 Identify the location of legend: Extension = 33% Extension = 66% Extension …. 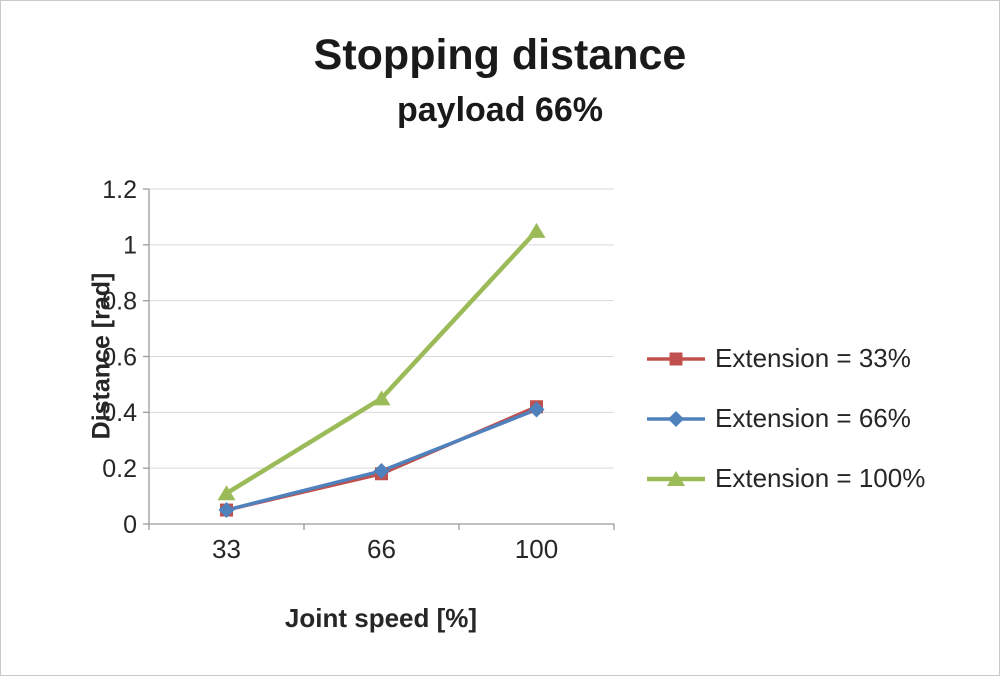
(786, 418).